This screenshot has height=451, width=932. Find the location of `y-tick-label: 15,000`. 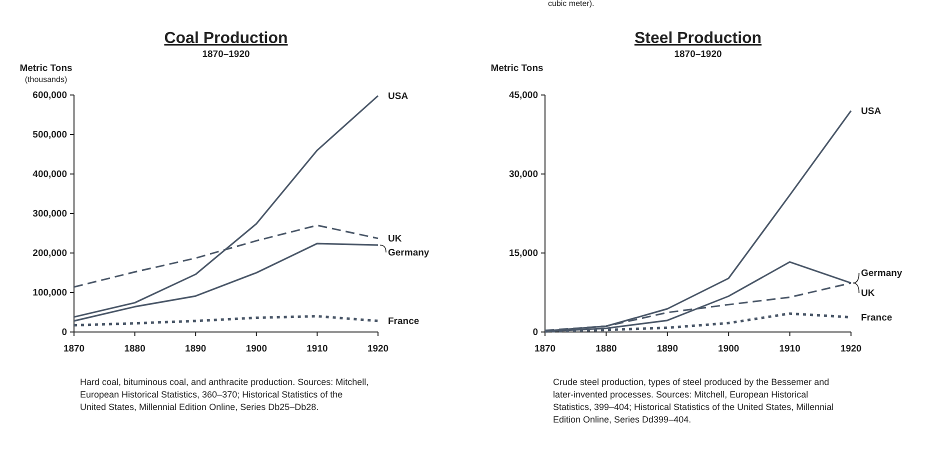

y-tick-label: 15,000 is located at coordinates (523, 254).